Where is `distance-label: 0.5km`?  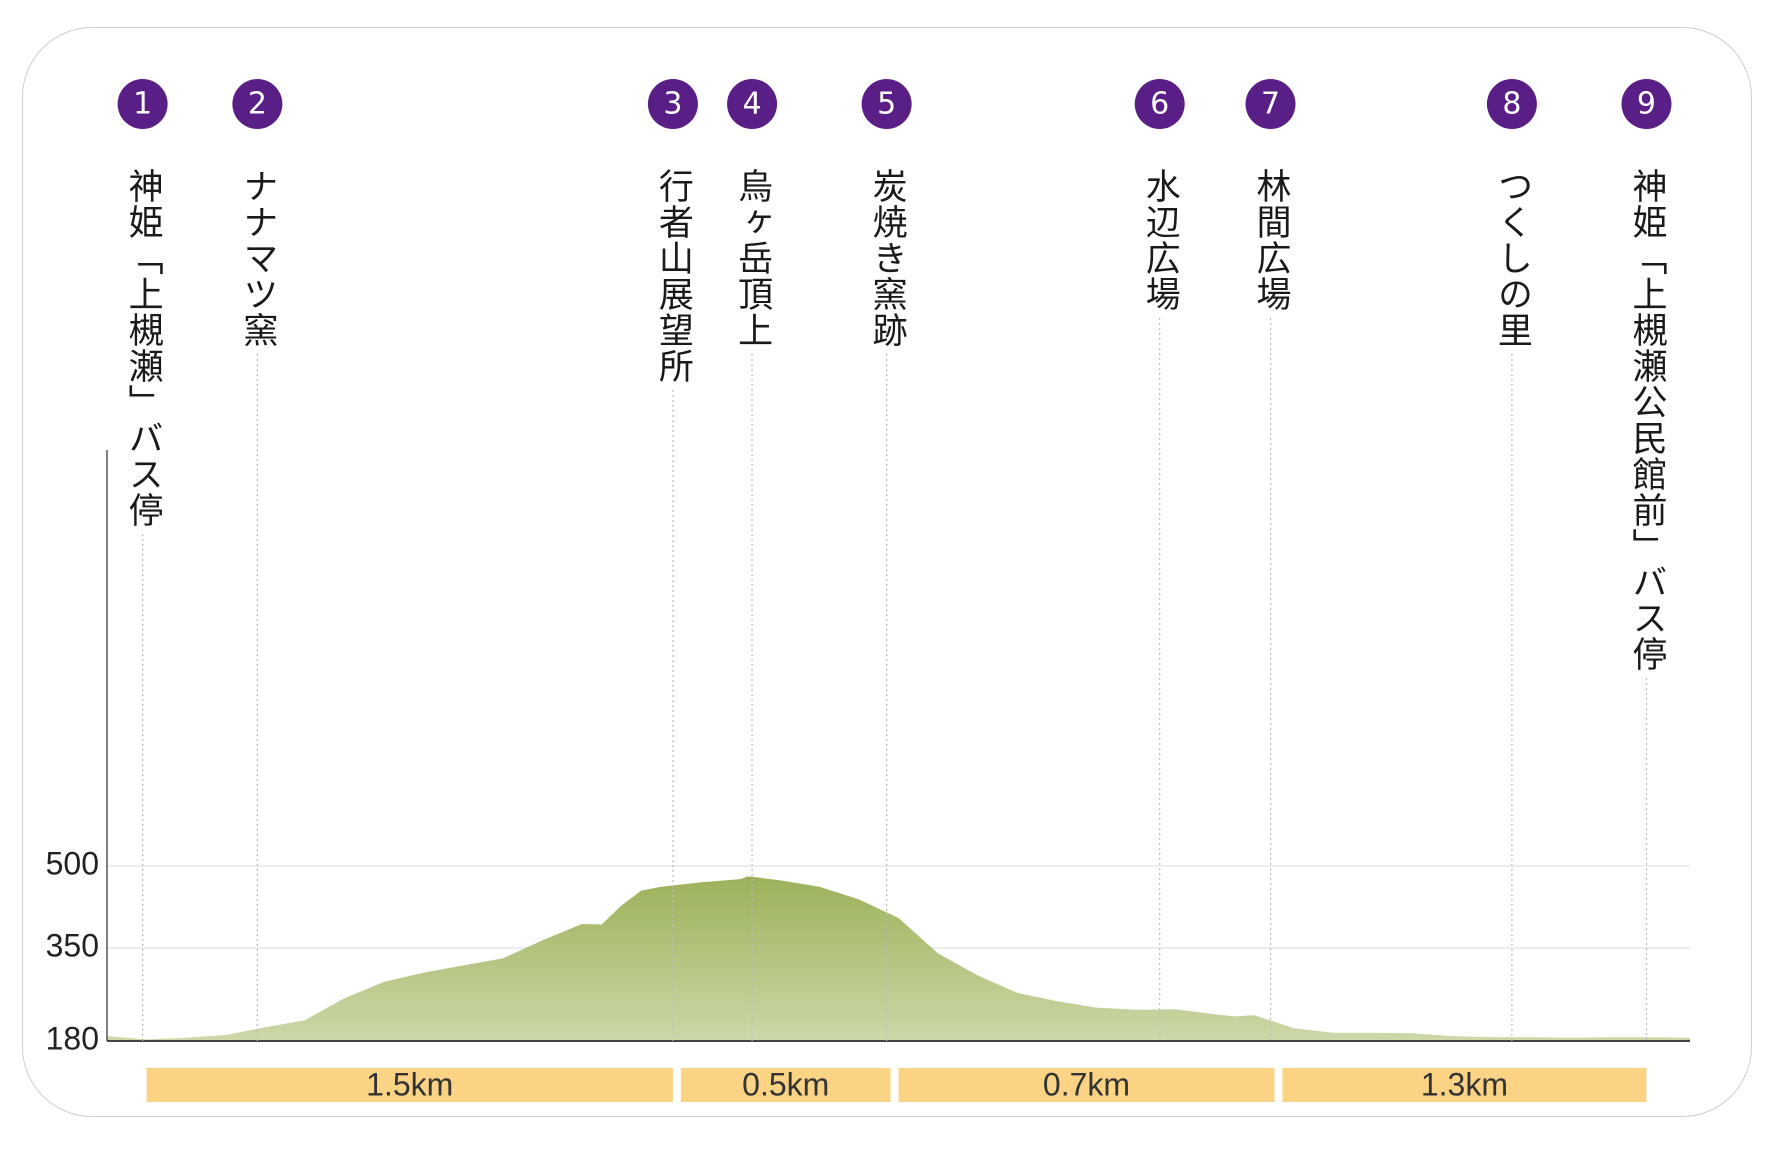 distance-label: 0.5km is located at coordinates (785, 1084).